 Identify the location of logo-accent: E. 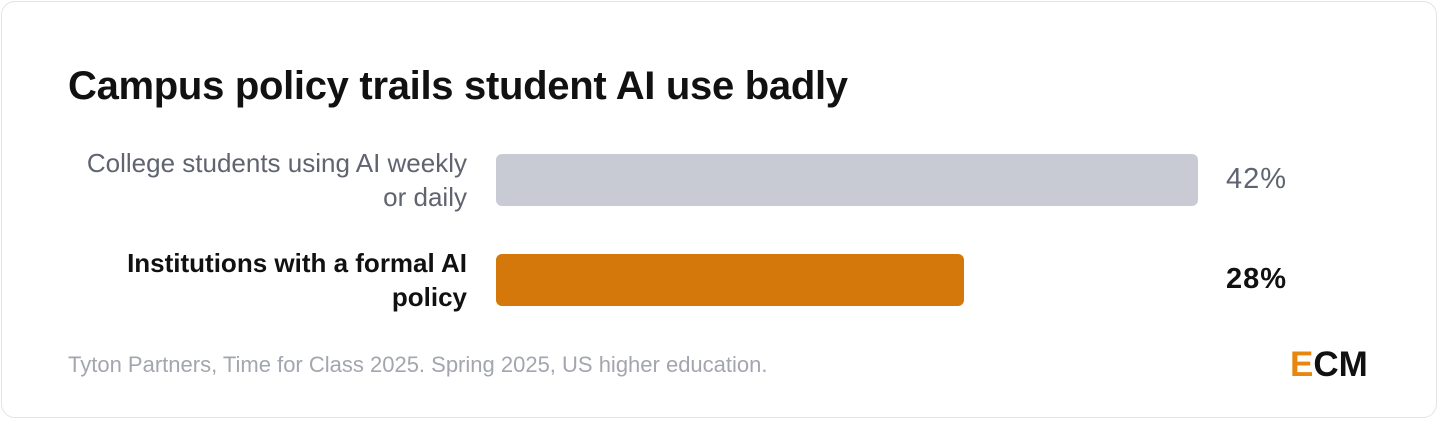
(1302, 364).